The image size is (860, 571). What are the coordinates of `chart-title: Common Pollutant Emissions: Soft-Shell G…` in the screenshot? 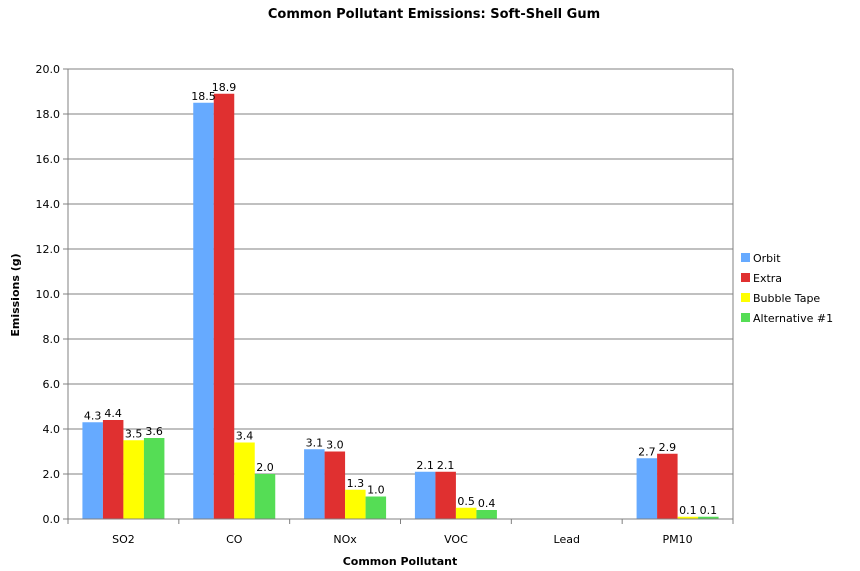 It's located at (434, 14).